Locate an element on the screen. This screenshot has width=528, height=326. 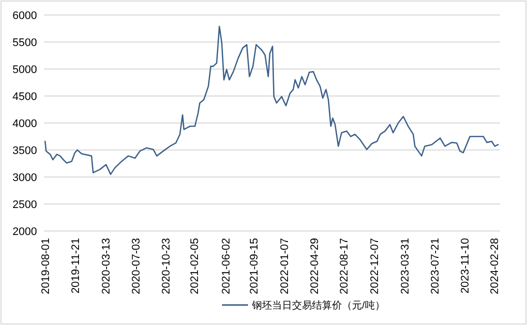
y-tick-label: 4500 is located at coordinates (24, 96).